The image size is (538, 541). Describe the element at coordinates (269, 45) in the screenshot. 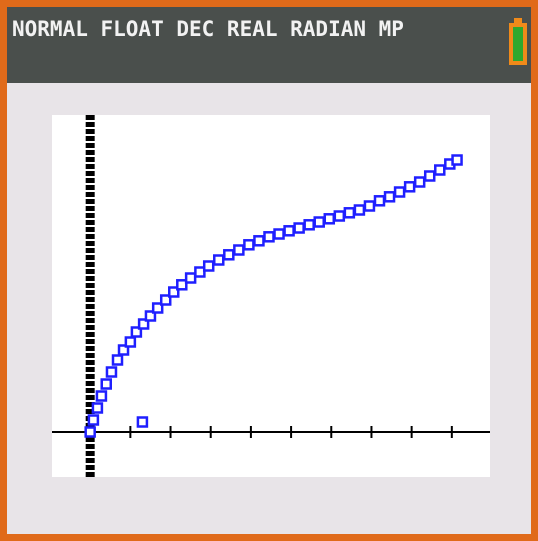

I see `status-bar` at that location.